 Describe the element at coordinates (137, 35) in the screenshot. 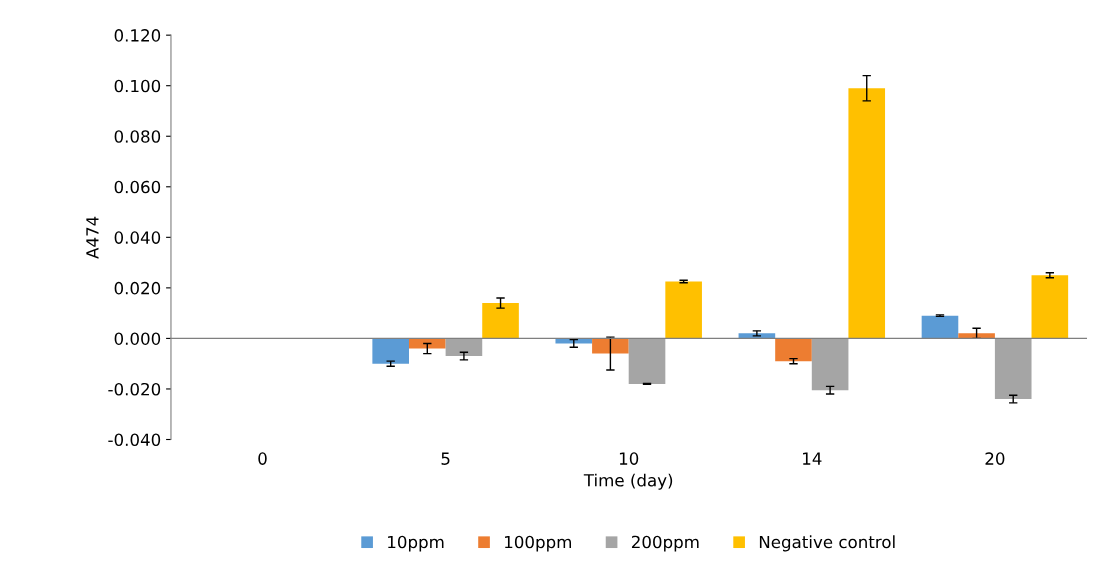

I see `y-tick-label: 0.120` at that location.